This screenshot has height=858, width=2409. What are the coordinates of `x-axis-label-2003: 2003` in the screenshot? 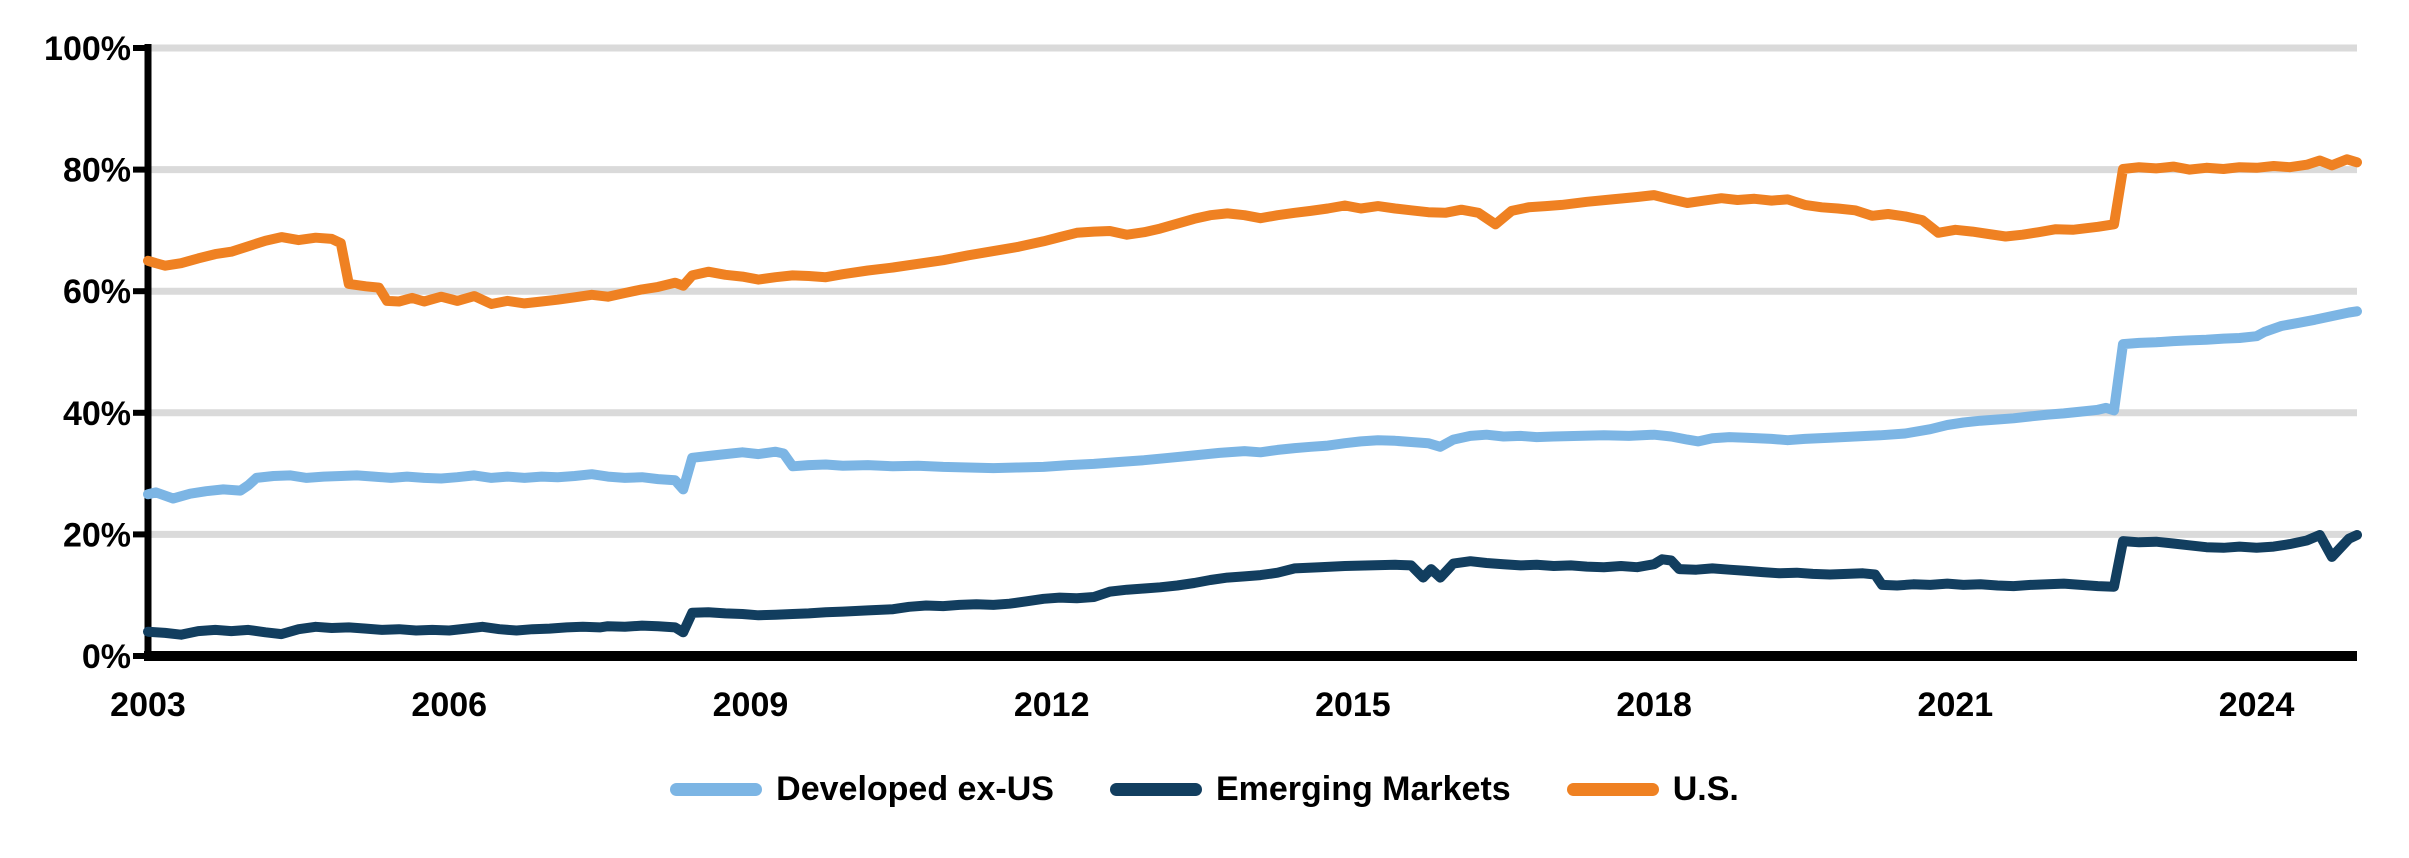 It's located at (148, 705).